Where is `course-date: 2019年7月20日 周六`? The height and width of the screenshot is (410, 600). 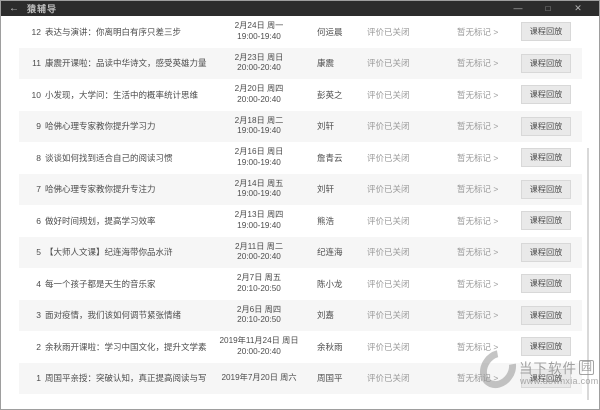
course-date: 2019年7月20日 周六 is located at coordinates (259, 377).